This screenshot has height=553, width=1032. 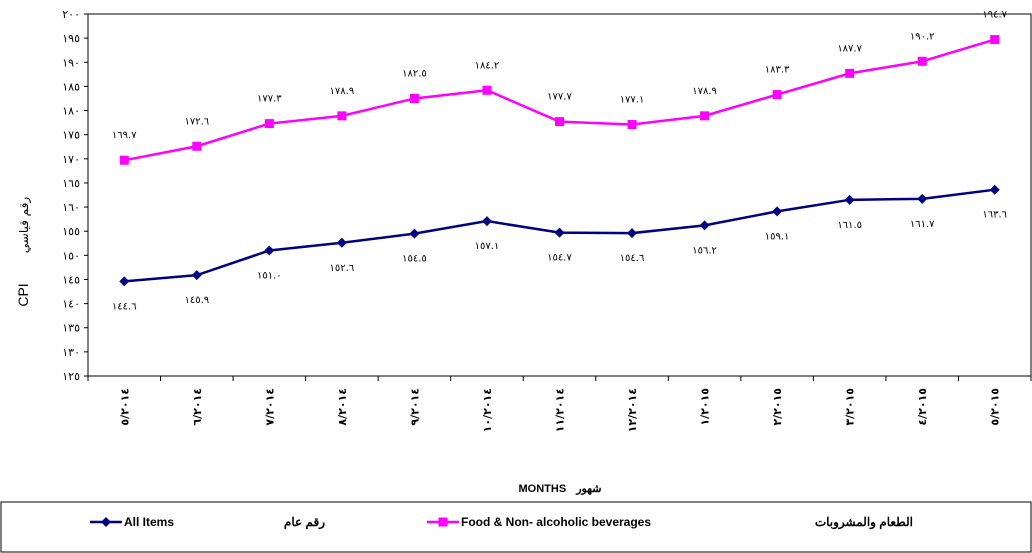 I want to click on x-axis-title-en: MONTHS, so click(x=543, y=489).